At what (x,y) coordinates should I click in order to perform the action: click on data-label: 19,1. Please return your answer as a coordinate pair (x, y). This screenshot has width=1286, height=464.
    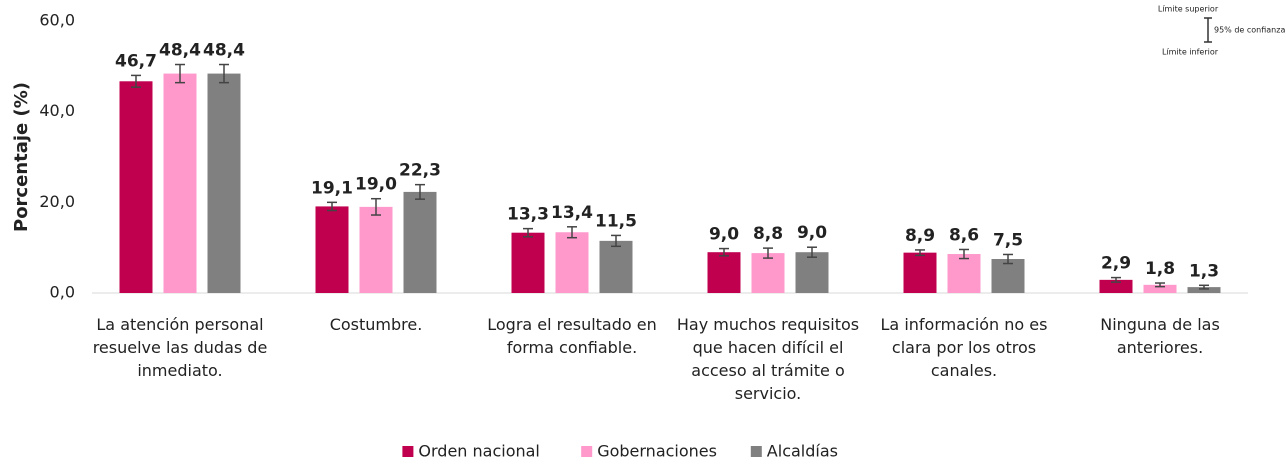
    Looking at the image, I should click on (332, 188).